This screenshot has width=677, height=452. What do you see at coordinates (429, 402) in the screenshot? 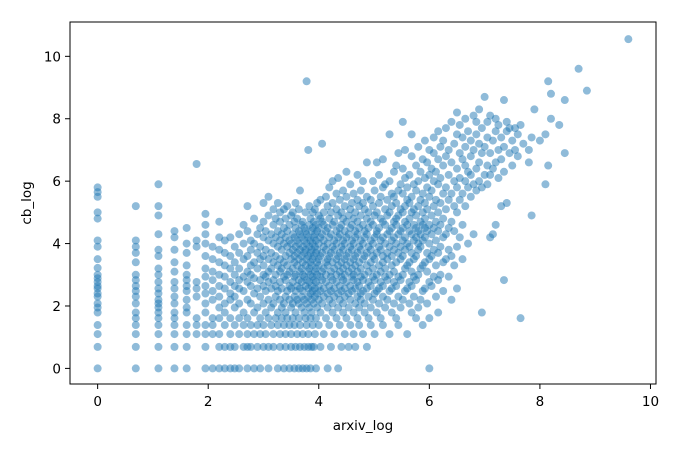
I see `x-tick-label: 6` at bounding box center [429, 402].